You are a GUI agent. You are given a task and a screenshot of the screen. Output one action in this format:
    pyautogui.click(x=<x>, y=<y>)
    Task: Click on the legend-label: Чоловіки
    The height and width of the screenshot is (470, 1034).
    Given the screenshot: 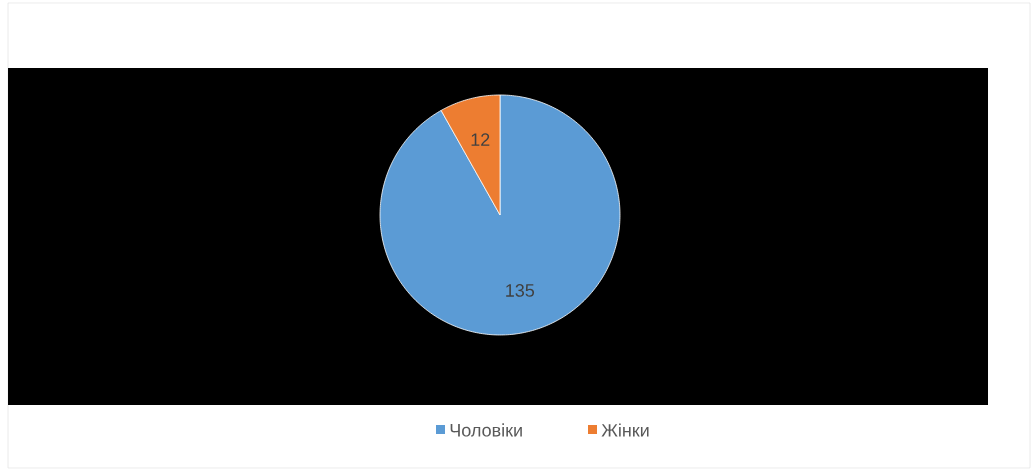 What is the action you would take?
    pyautogui.click(x=486, y=430)
    